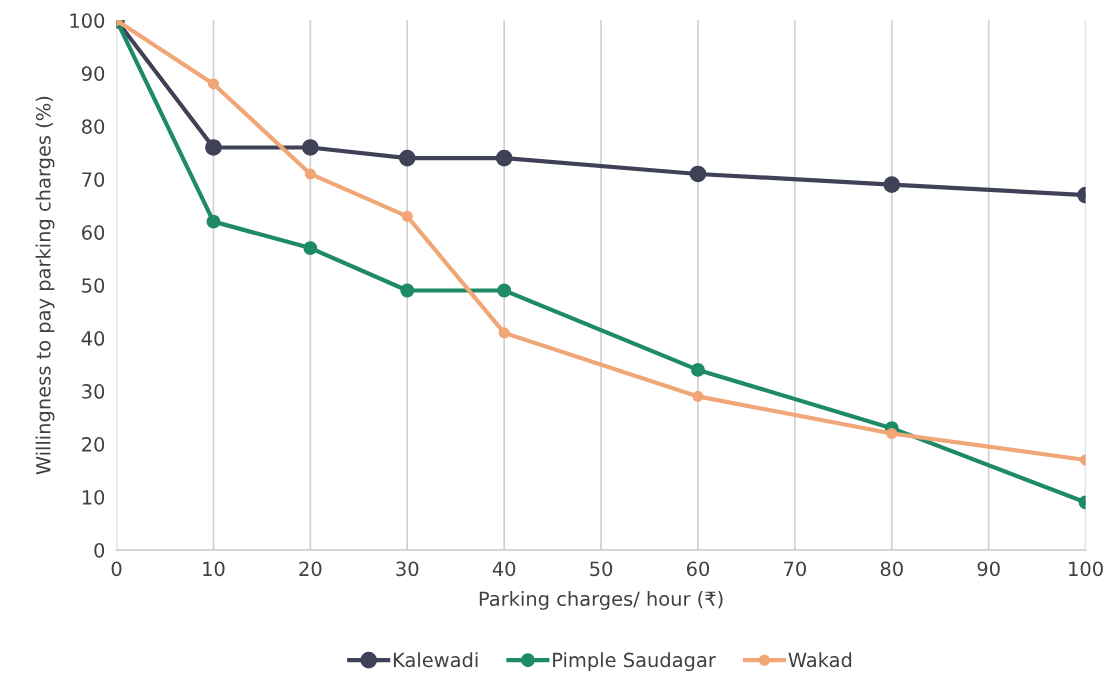 The width and height of the screenshot is (1110, 679). I want to click on legend-label: Wakad, so click(820, 660).